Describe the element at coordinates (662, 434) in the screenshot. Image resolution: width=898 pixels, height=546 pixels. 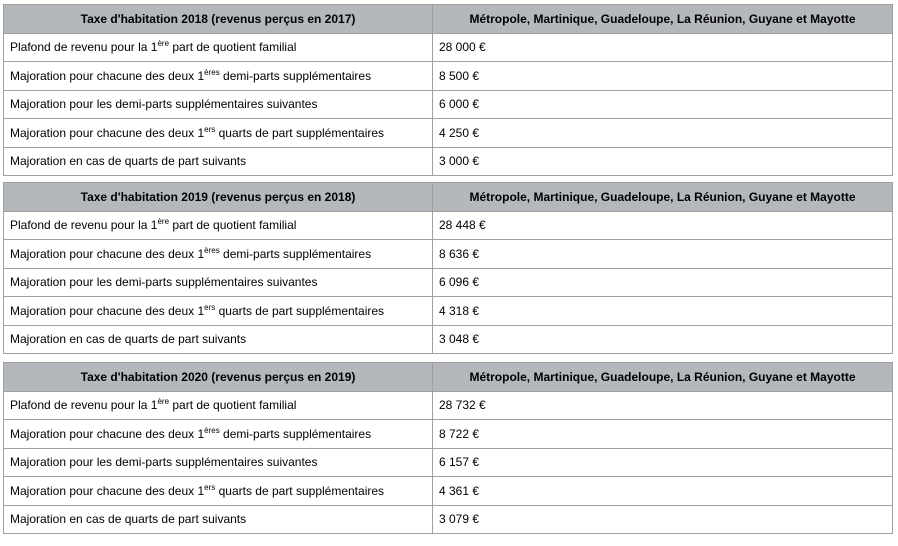
I see `value-cell: 8 722 €` at that location.